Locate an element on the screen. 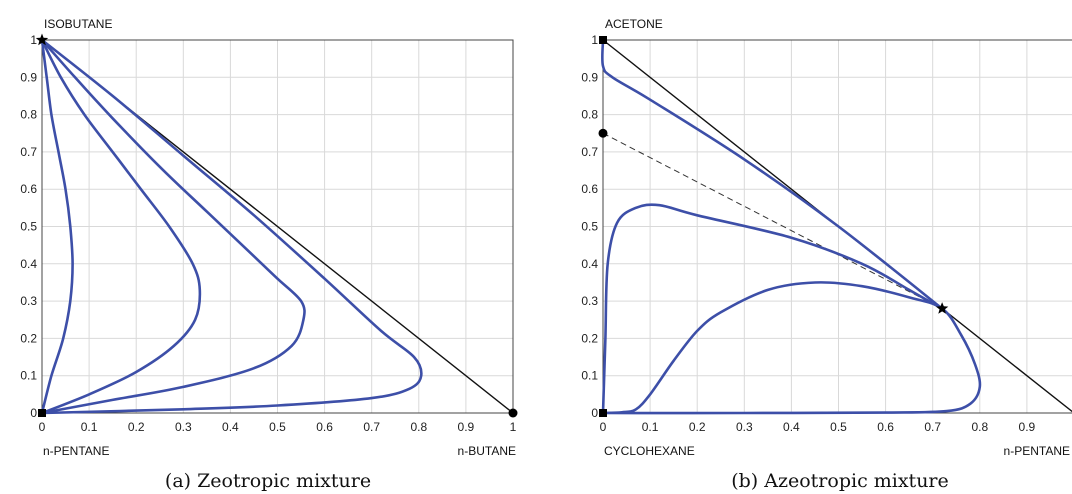 Image resolution: width=1072 pixels, height=494 pixels. corner-label-bottom-right: n-PENTANE is located at coordinates (1037, 451).